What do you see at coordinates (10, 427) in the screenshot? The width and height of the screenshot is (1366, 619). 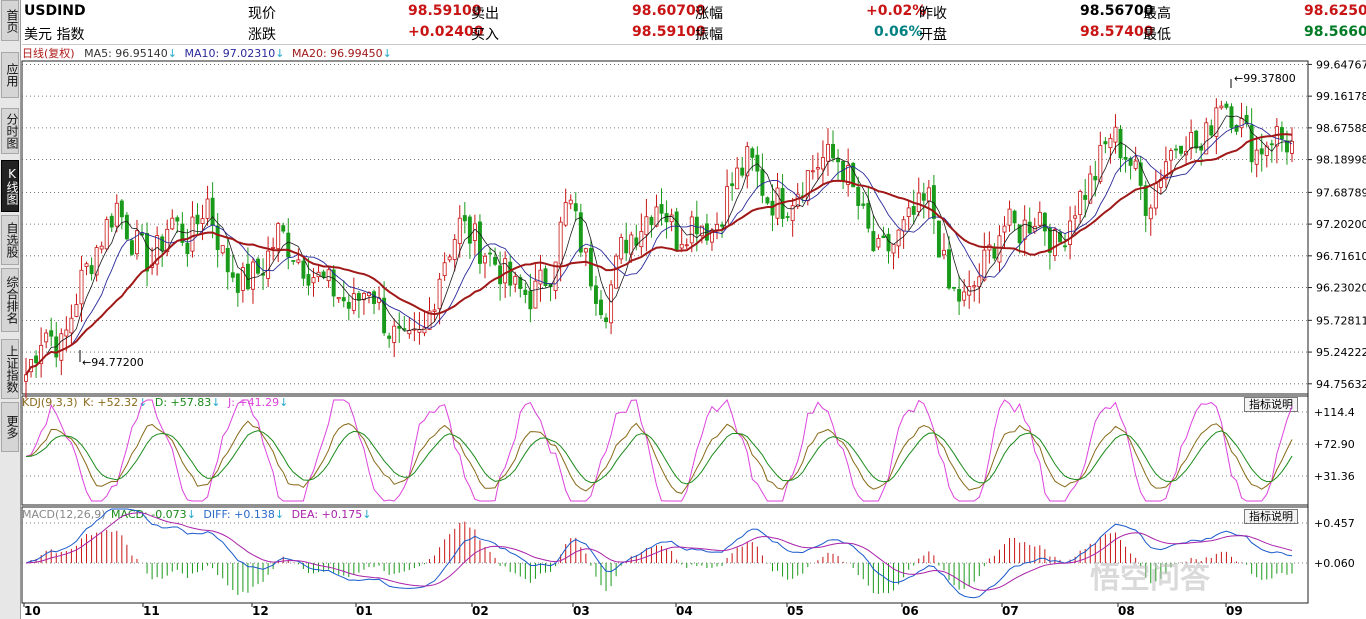 I see `sidebar-item-7: 更多` at bounding box center [10, 427].